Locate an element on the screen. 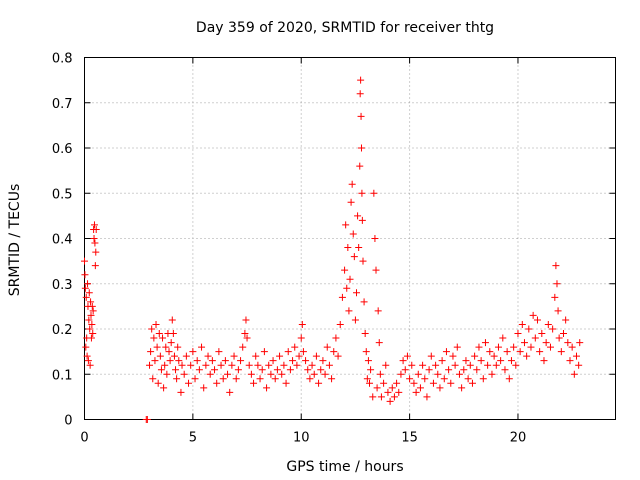  y-tick-label: 0.8 is located at coordinates (62, 59).